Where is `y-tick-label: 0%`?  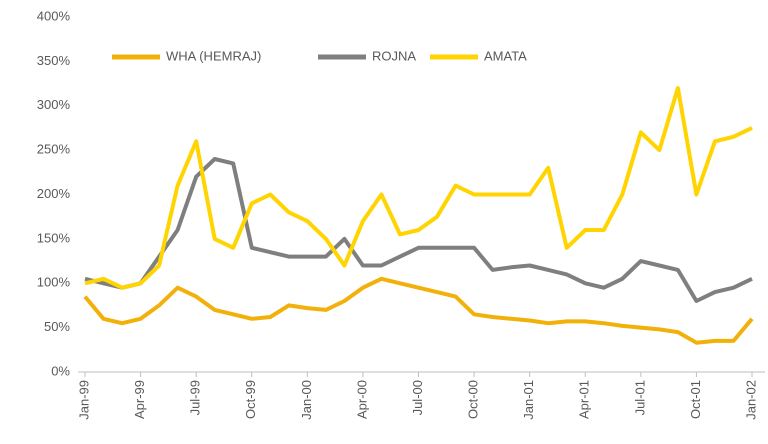 y-tick-label: 0% is located at coordinates (60, 370).